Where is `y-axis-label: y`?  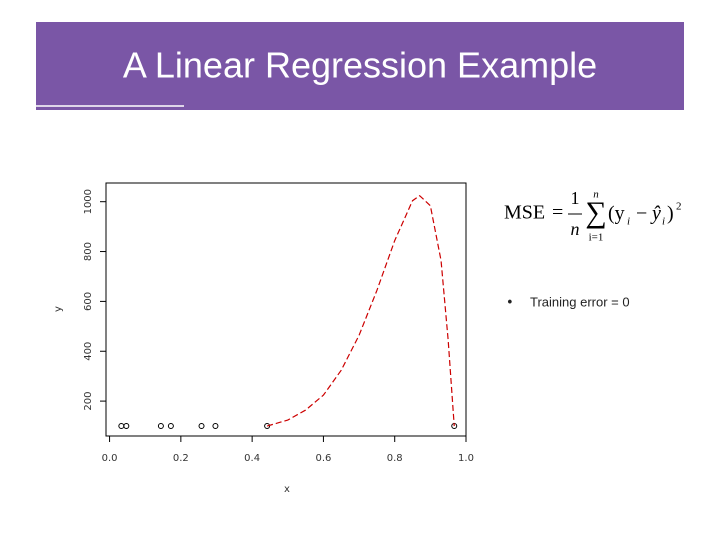 y-axis-label: y is located at coordinates (58, 309).